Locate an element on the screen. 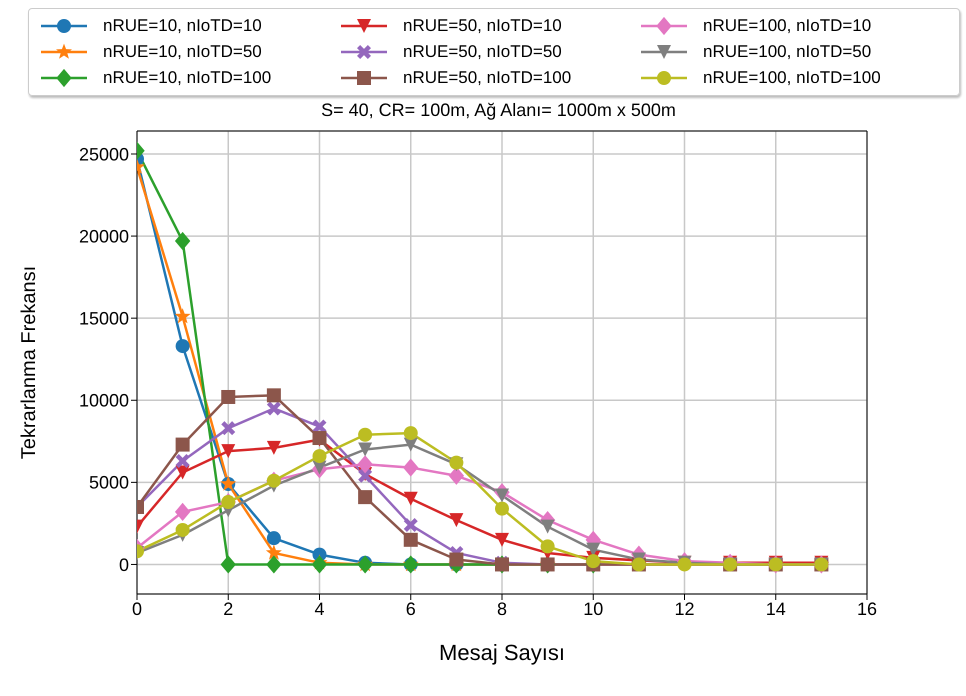  x-tick-label: 12 is located at coordinates (684, 608).